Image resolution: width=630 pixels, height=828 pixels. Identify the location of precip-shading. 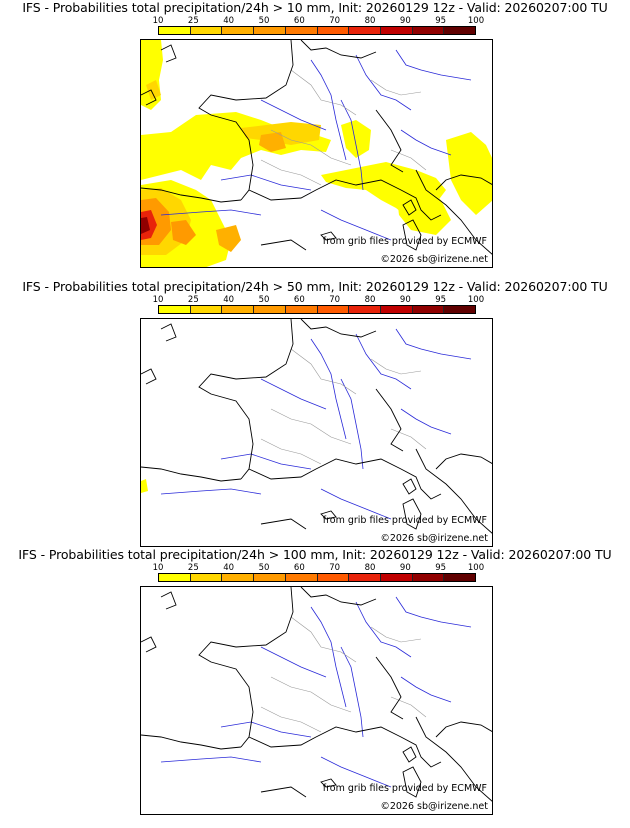
(144, 486).